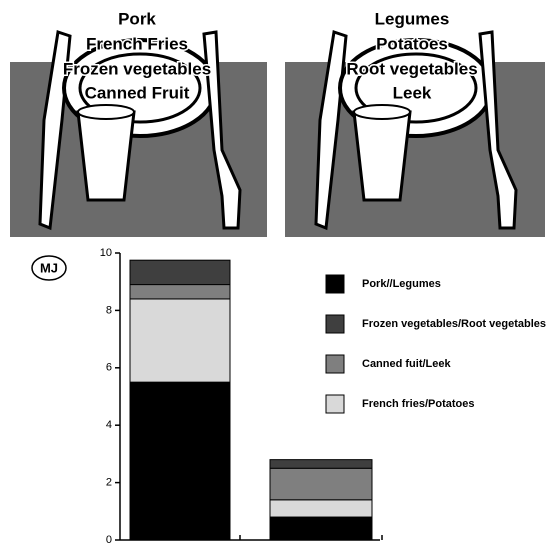  What do you see at coordinates (412, 18) in the screenshot?
I see `plate-label: Legumes` at bounding box center [412, 18].